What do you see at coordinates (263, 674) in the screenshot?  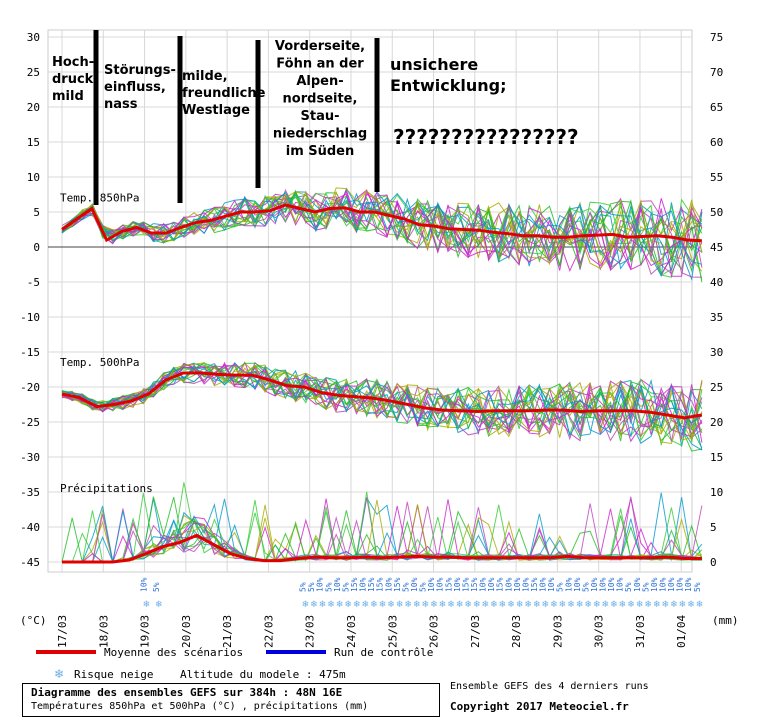 I see `legend-altitude-label: Altitude du modele : 475m` at bounding box center [263, 674].